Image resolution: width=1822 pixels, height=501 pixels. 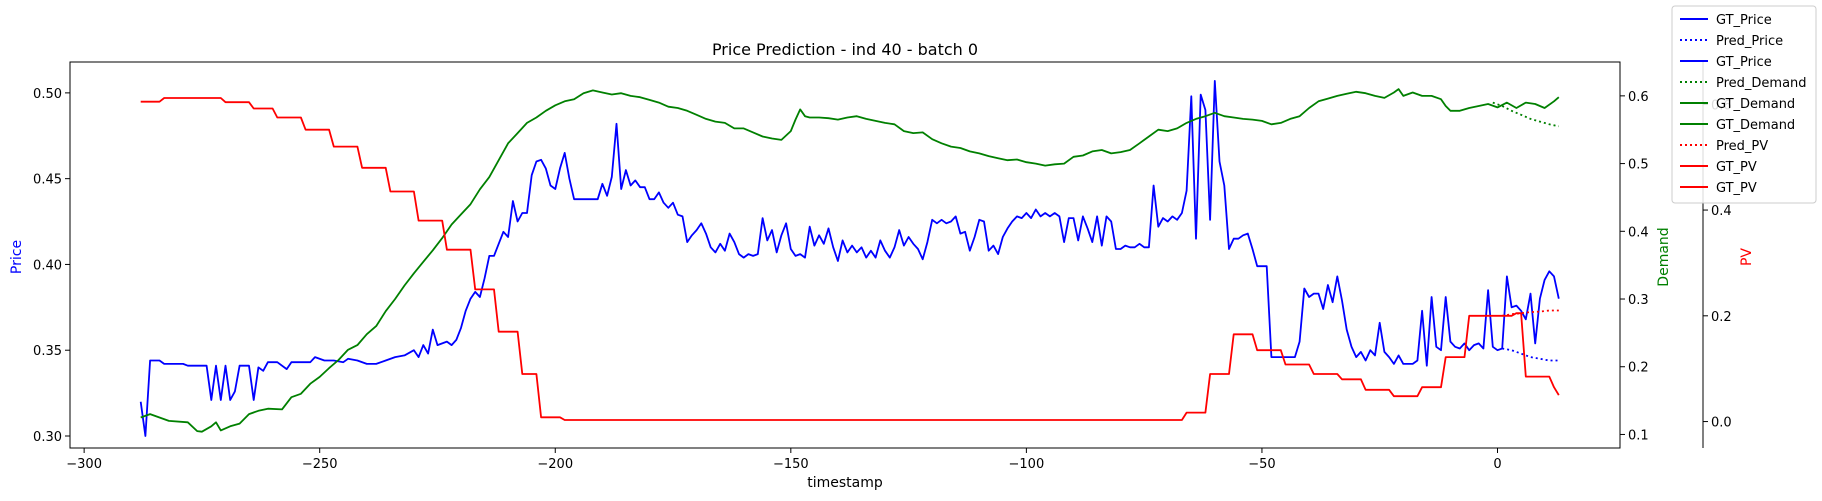 What do you see at coordinates (1638, 300) in the screenshot?
I see `demand-tick-label: 0.3` at bounding box center [1638, 300].